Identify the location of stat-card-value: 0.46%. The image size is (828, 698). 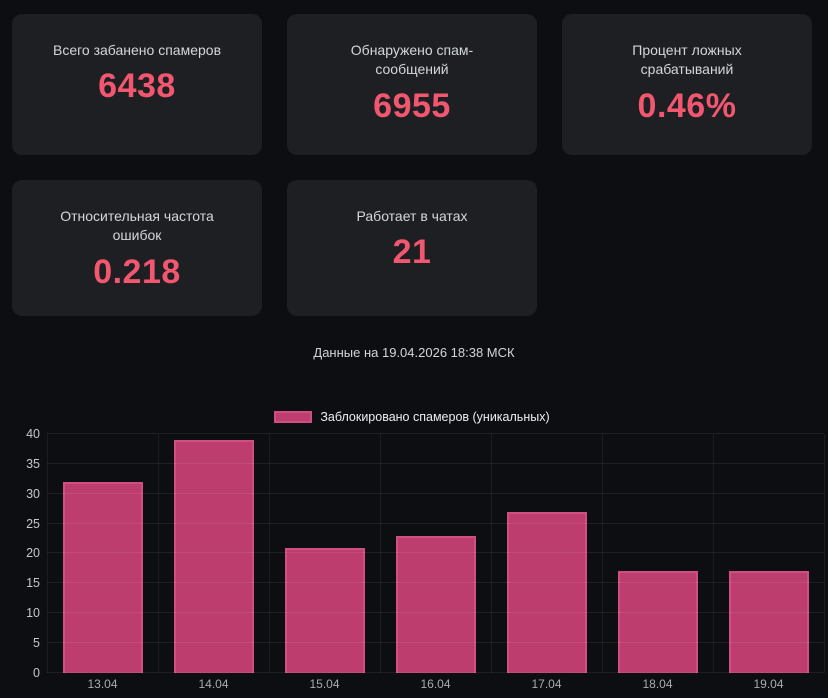
(687, 105).